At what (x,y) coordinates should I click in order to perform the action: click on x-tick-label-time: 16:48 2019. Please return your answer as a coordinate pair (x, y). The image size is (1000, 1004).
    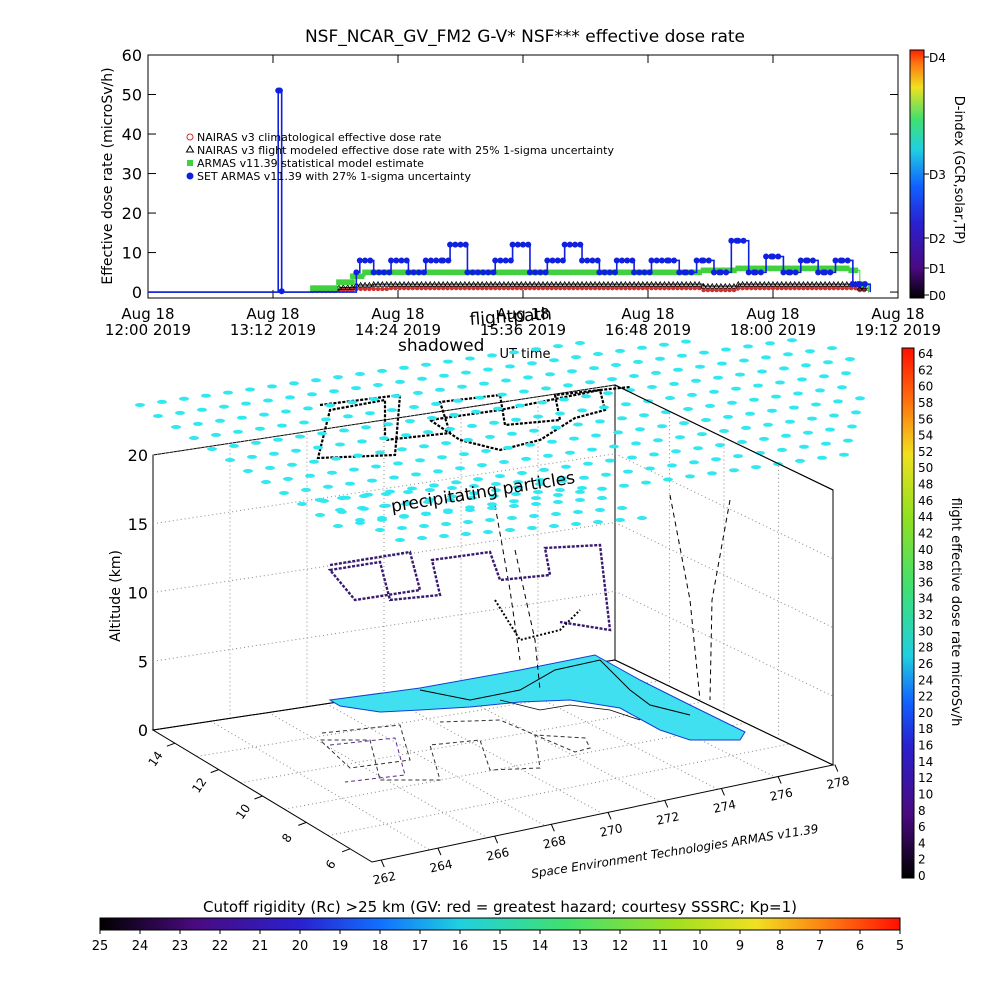
    Looking at the image, I should click on (648, 330).